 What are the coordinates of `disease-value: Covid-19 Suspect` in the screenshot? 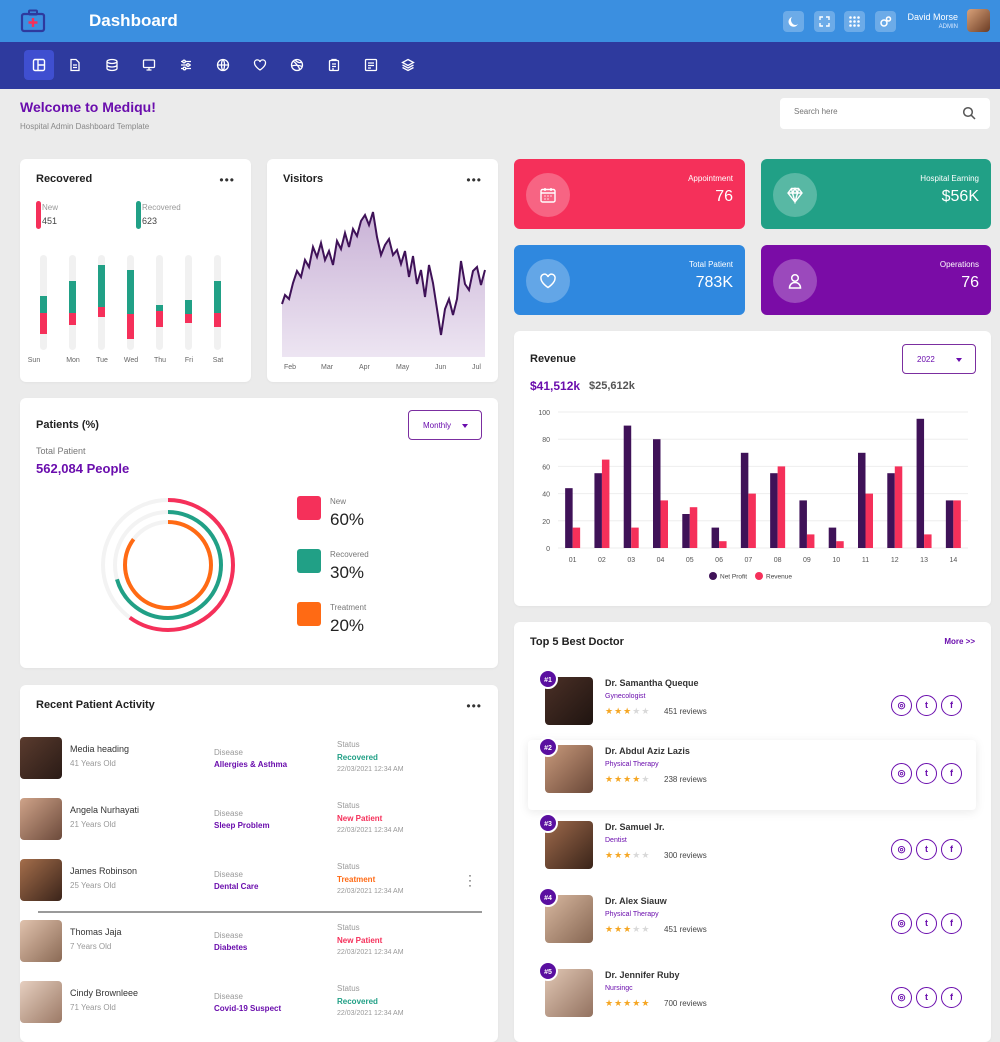 It's located at (248, 1008).